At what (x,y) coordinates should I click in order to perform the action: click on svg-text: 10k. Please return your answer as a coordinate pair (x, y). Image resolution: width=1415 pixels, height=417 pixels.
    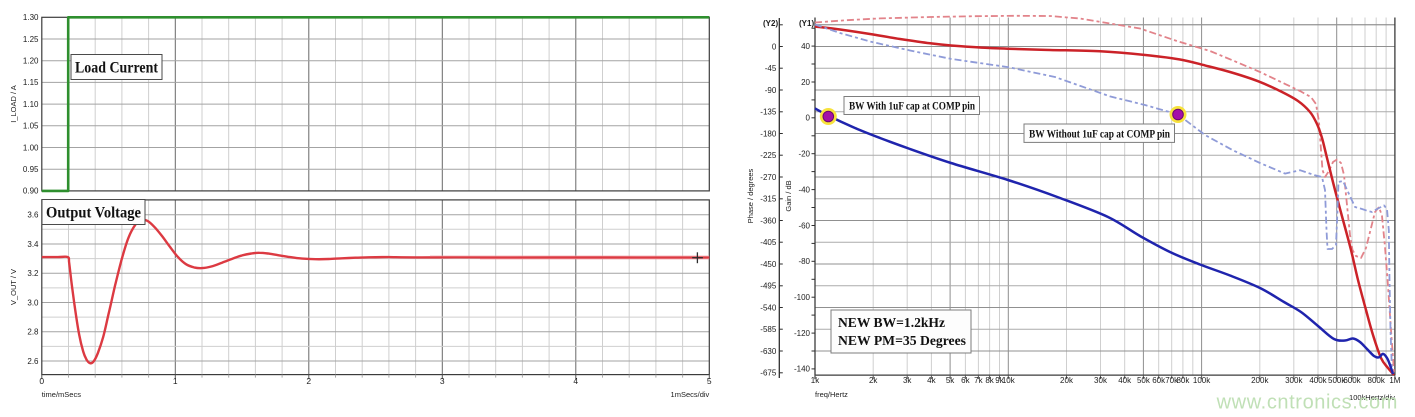
    Looking at the image, I should click on (1009, 380).